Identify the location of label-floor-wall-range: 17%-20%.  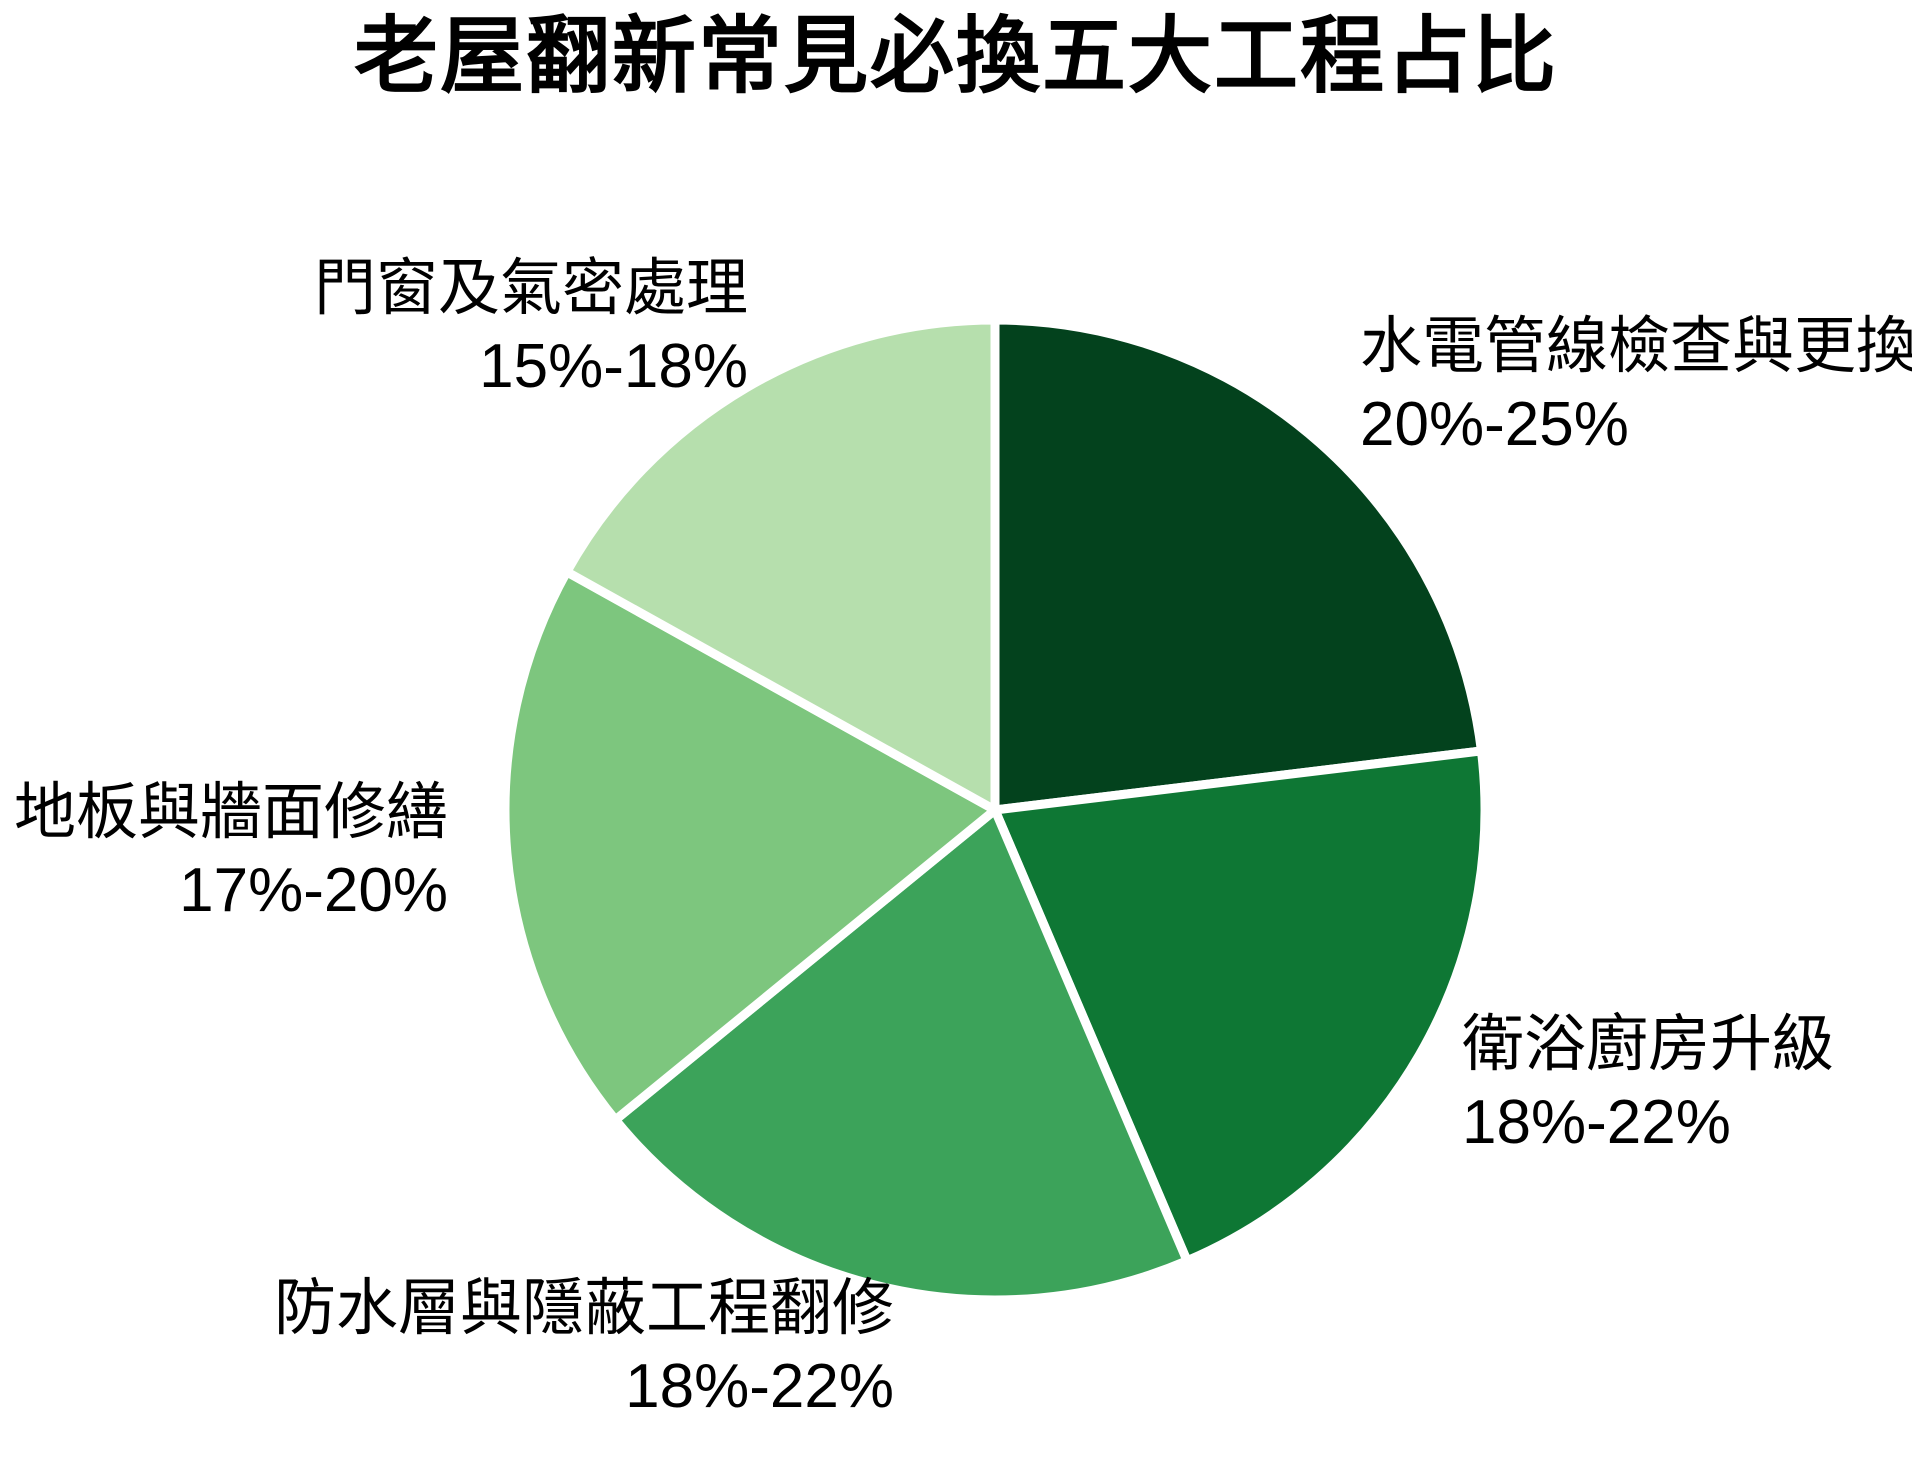
(313, 890).